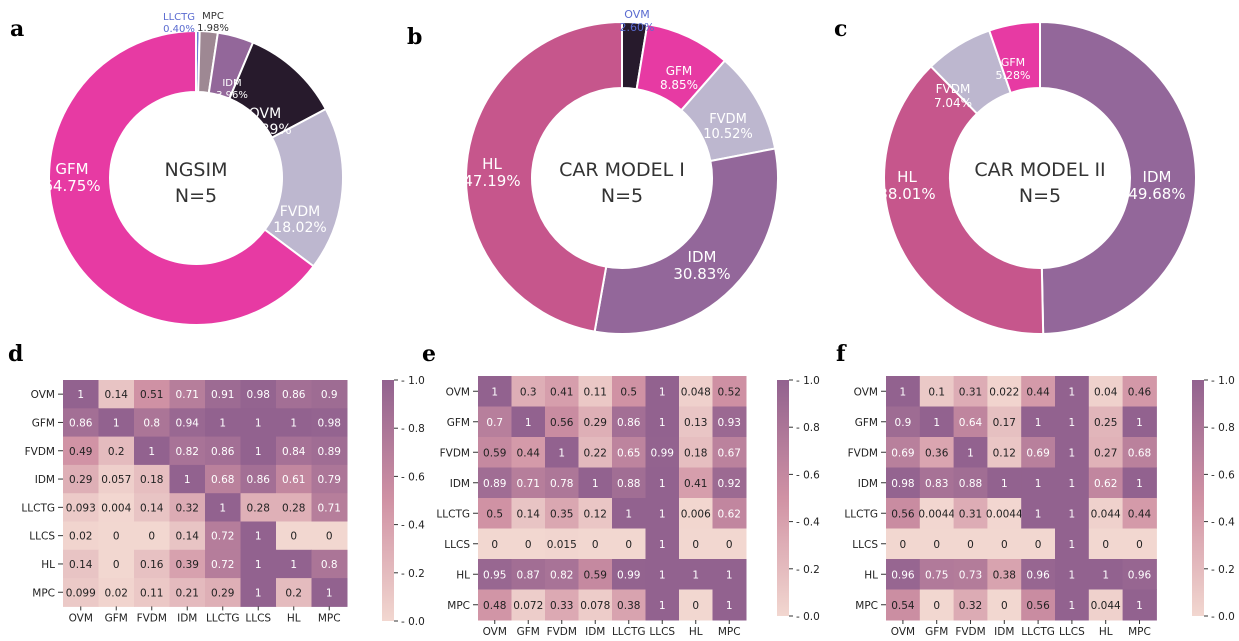 The height and width of the screenshot is (641, 1239). Describe the element at coordinates (701, 274) in the screenshot. I see `slice-percent-idm: 30.83%` at that location.